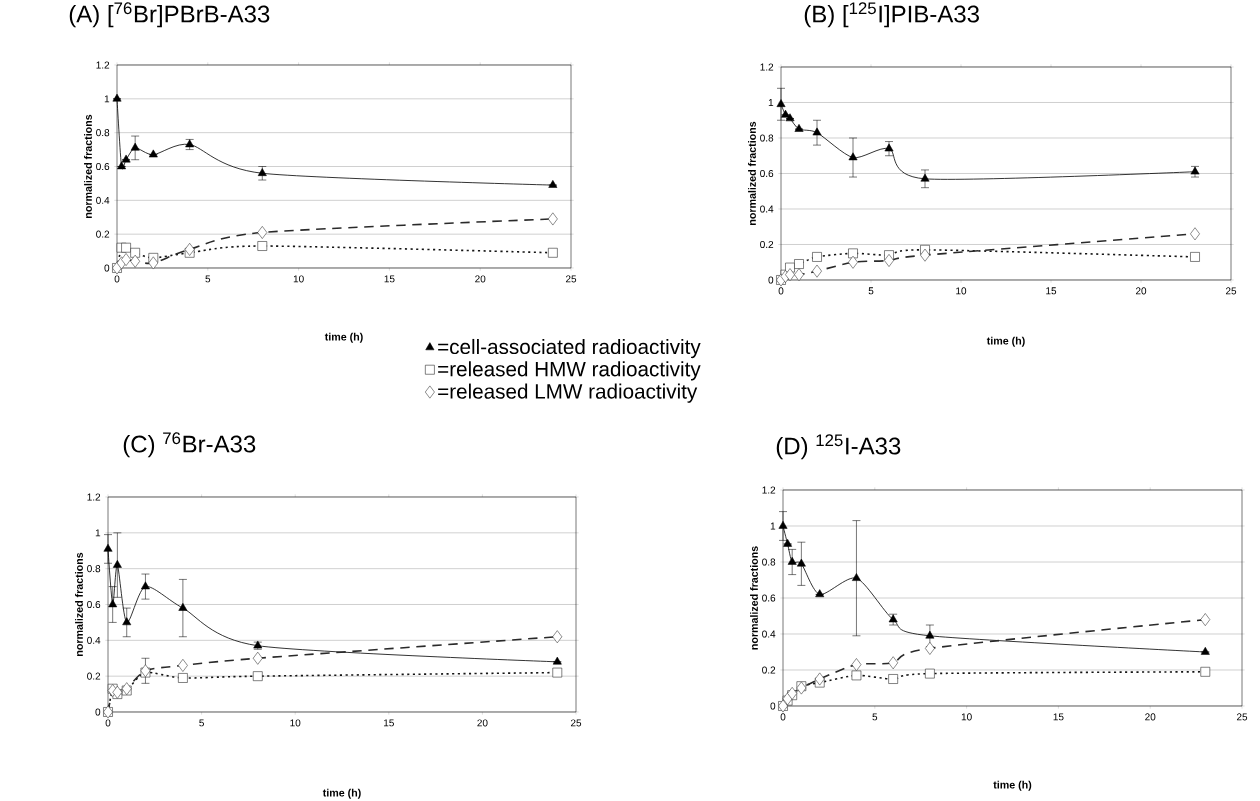 Image resolution: width=1260 pixels, height=801 pixels. I want to click on legend-label: =released LMW radioactivity, so click(568, 393).